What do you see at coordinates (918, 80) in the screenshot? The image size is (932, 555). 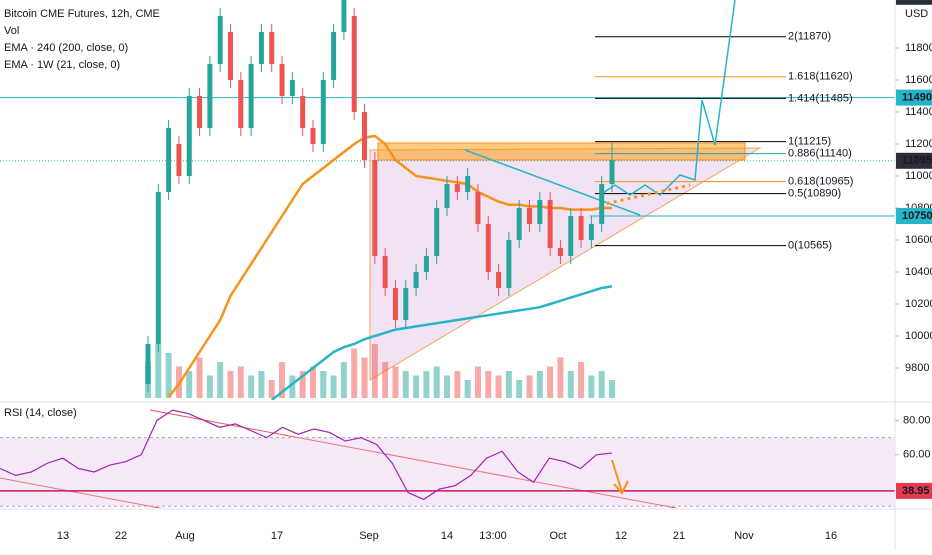 I see `y-tick-label: 11600` at bounding box center [918, 80].